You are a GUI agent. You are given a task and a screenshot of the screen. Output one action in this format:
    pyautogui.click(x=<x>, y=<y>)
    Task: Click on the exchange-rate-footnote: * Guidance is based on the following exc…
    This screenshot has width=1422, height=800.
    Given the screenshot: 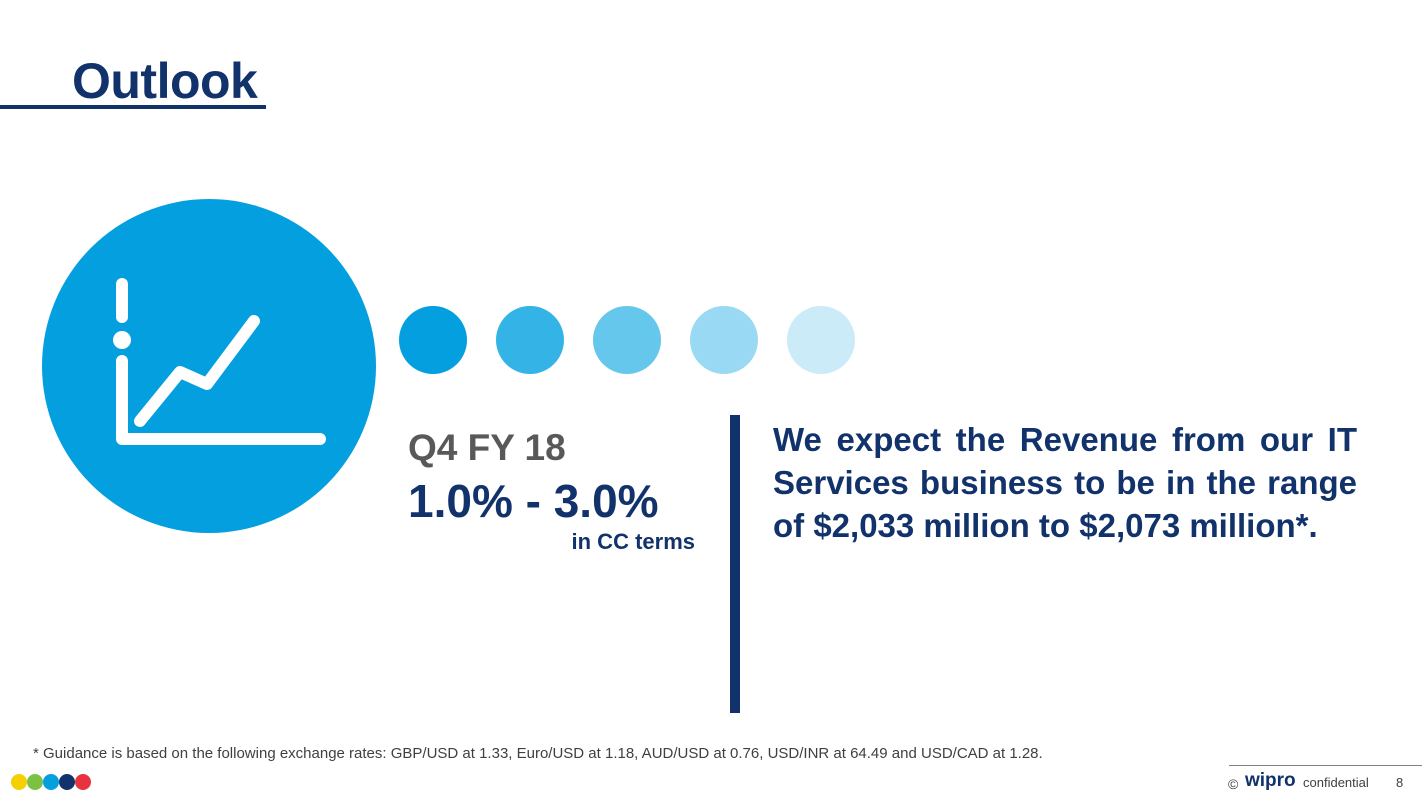 What is the action you would take?
    pyautogui.click(x=538, y=753)
    